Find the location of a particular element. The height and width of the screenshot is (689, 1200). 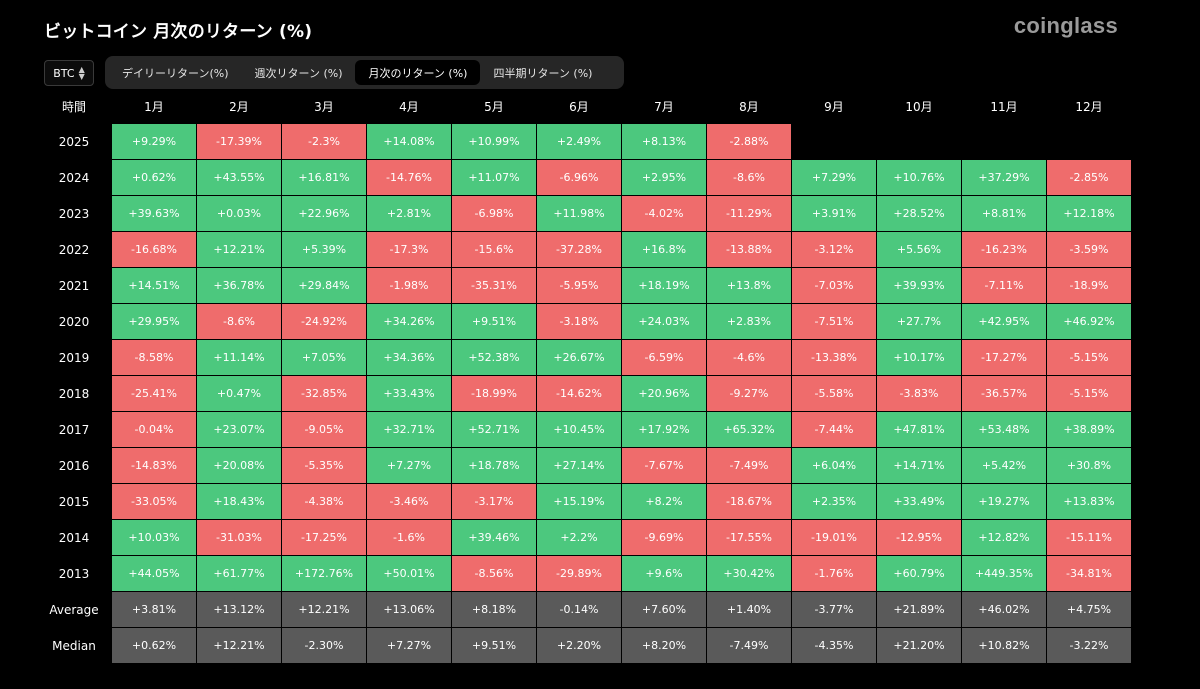

stat-cell: +4.75% is located at coordinates (1089, 609).